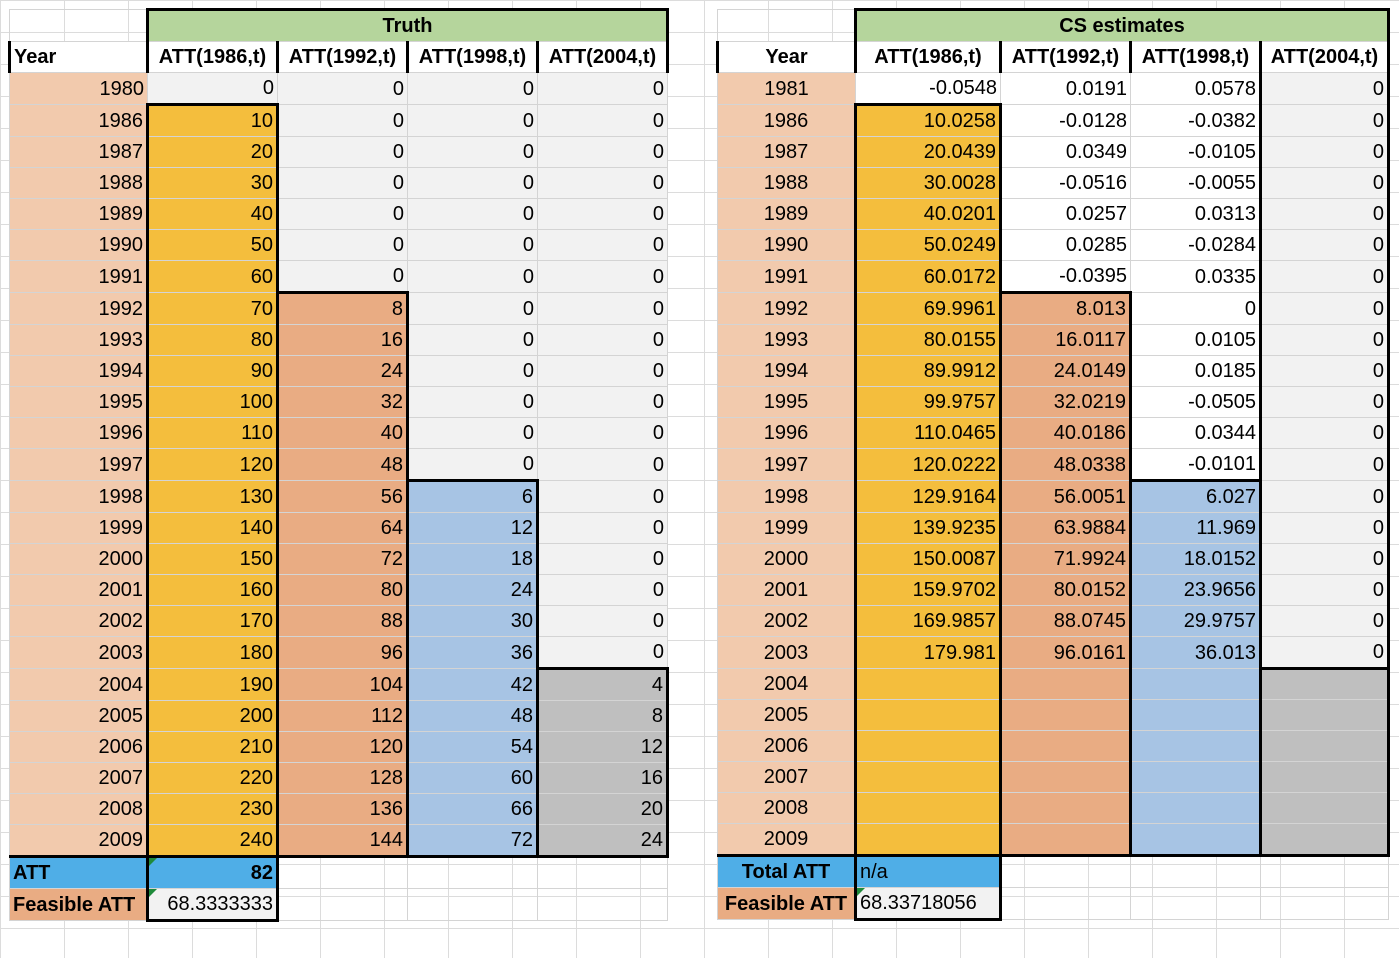  What do you see at coordinates (472, 590) in the screenshot?
I see `value-cell: 24` at bounding box center [472, 590].